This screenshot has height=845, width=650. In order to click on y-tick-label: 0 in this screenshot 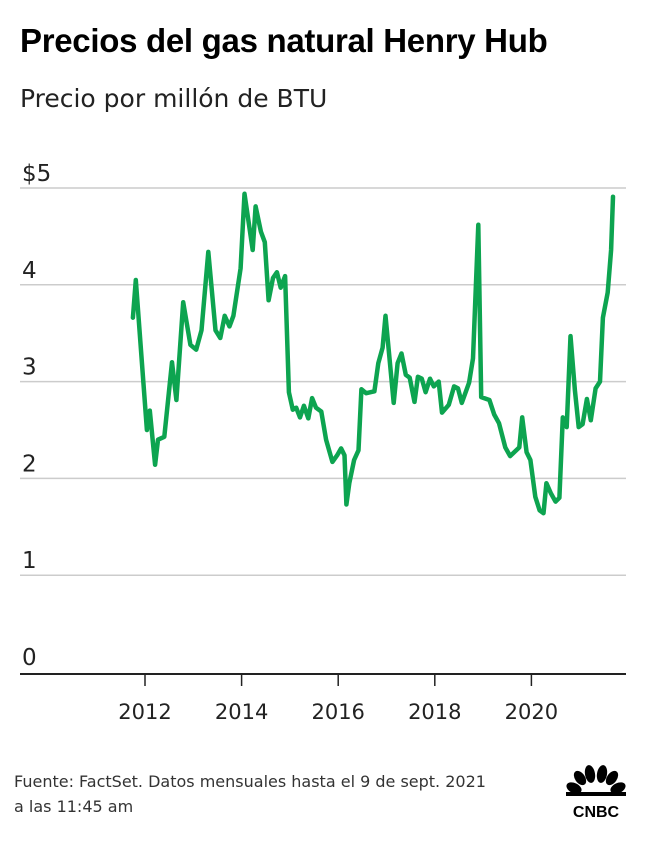, I will do `click(29, 658)`.